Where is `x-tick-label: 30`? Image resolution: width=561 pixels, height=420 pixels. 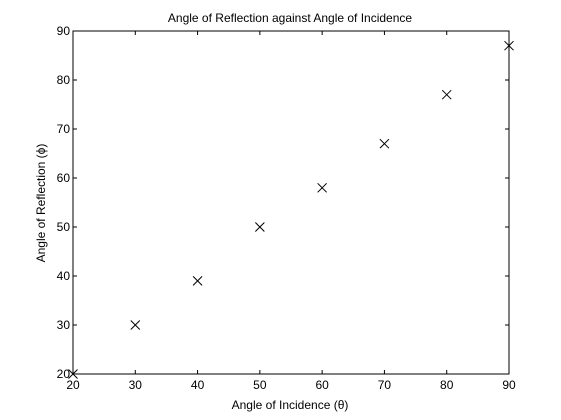 x-tick-label: 30 is located at coordinates (136, 385).